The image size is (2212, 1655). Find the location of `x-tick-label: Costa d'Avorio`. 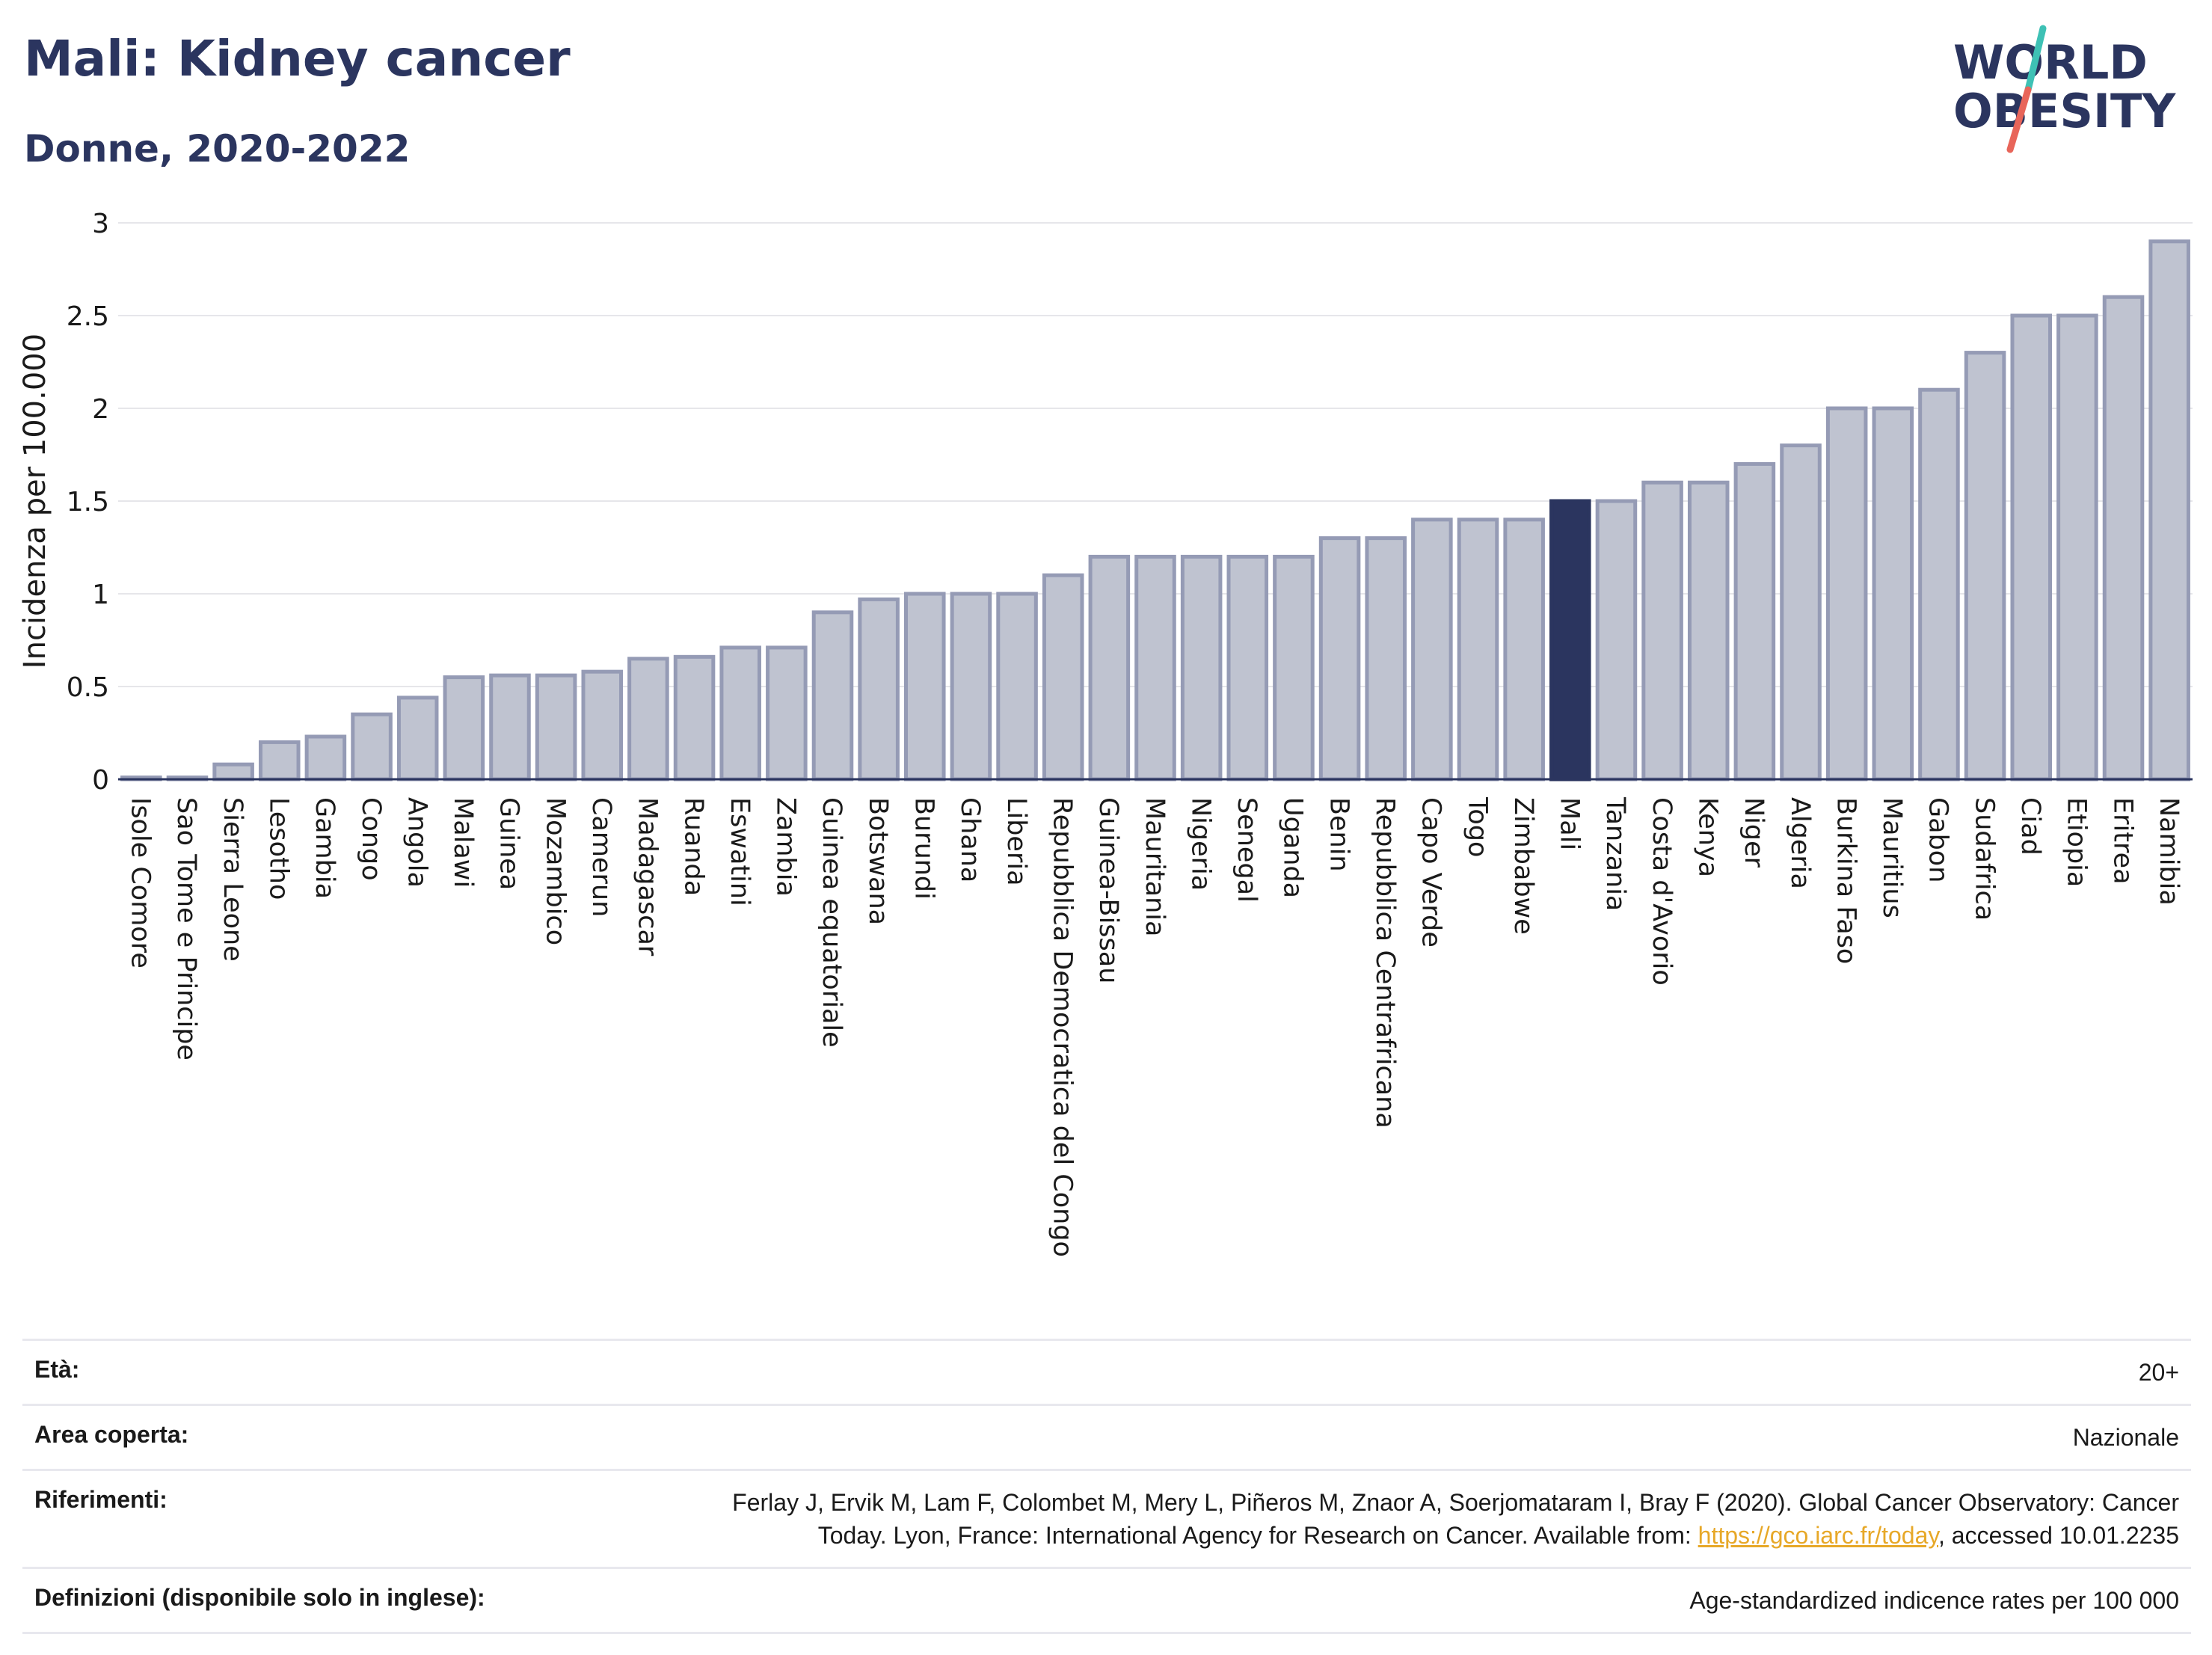

x-tick-label: Costa d'Avorio is located at coordinates (1662, 891).